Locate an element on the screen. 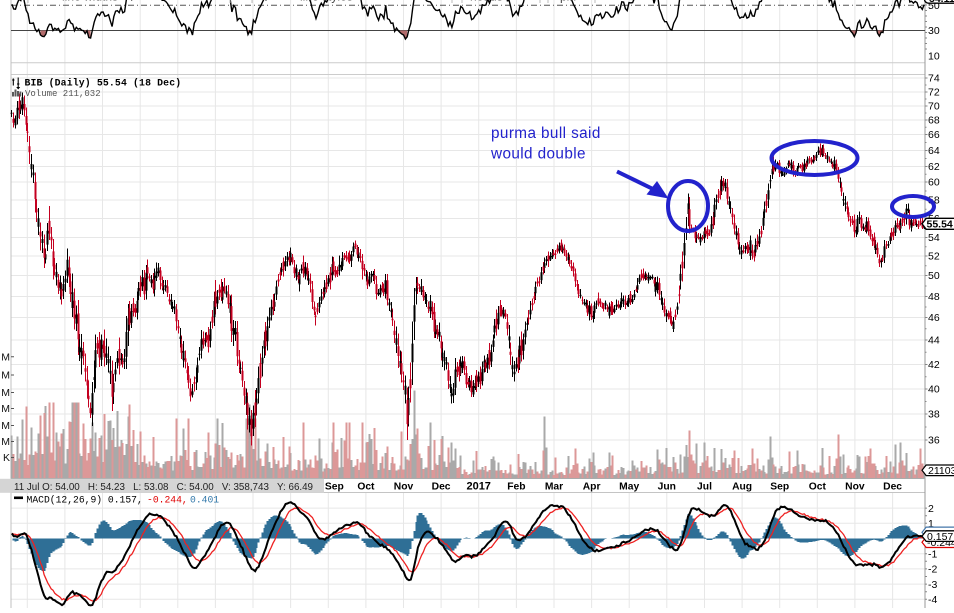  svg-text: 2017 is located at coordinates (478, 487).